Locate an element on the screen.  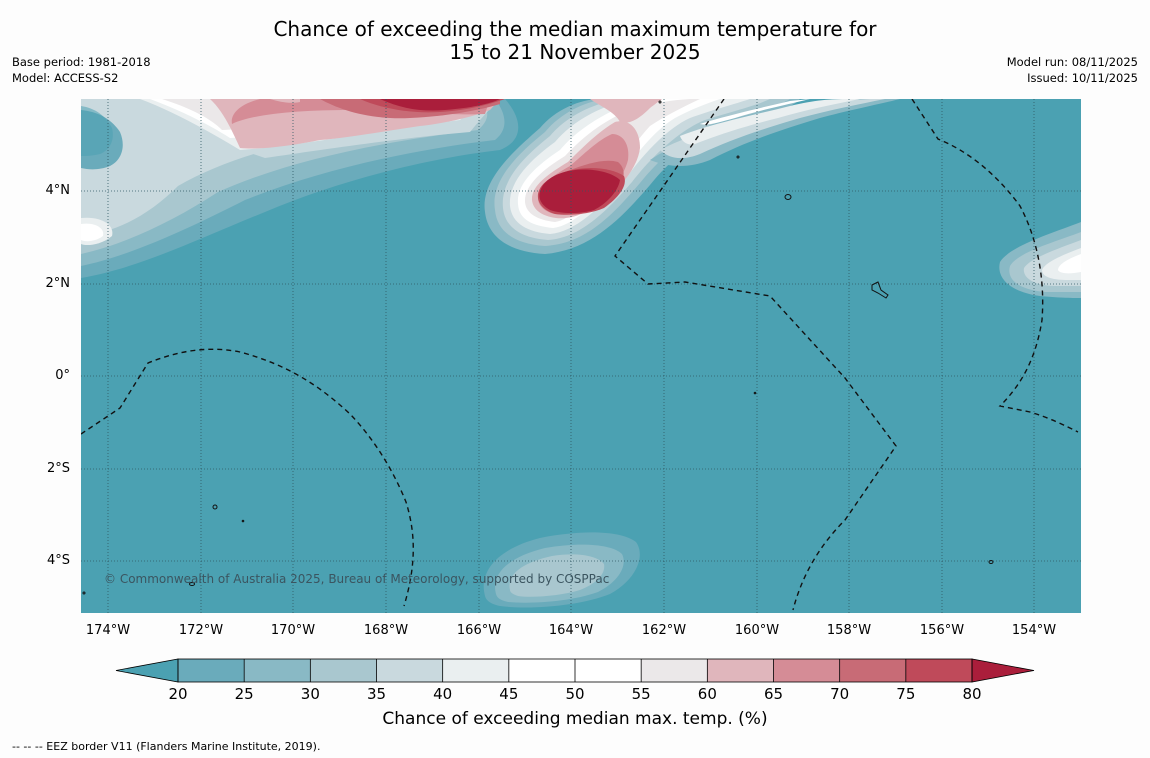
lon-label-172w: 172°W is located at coordinates (201, 630).